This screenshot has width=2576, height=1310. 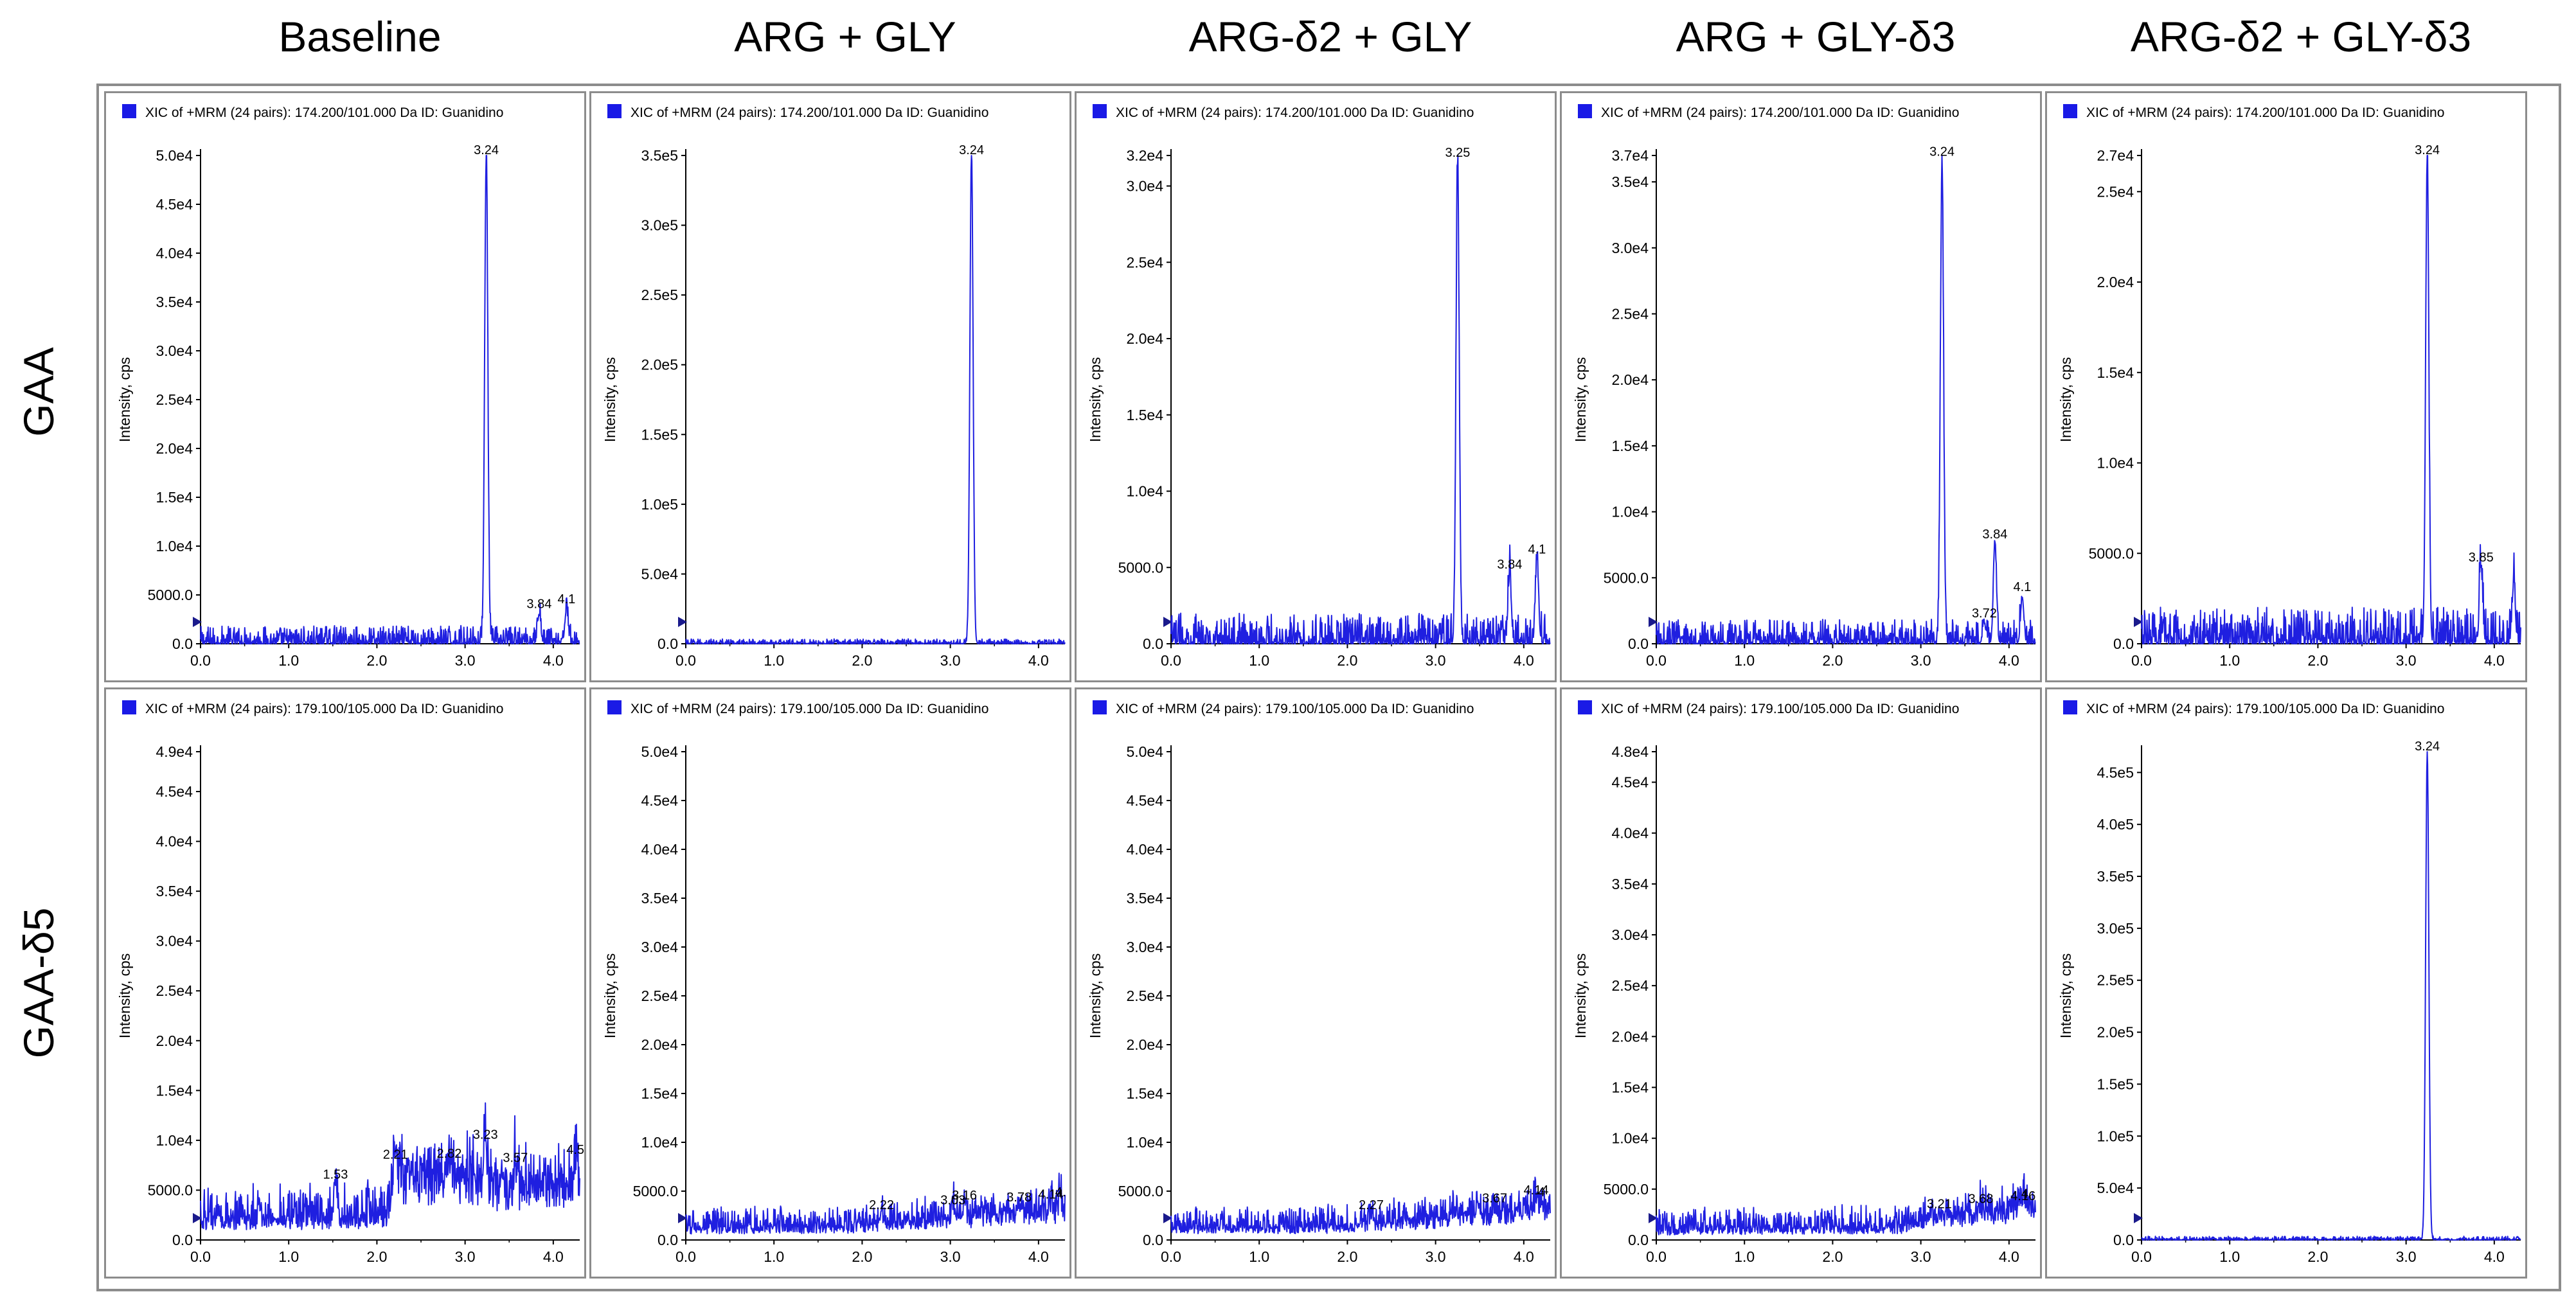 What do you see at coordinates (1144, 155) in the screenshot?
I see `y-tick-label: 3.2e4` at bounding box center [1144, 155].